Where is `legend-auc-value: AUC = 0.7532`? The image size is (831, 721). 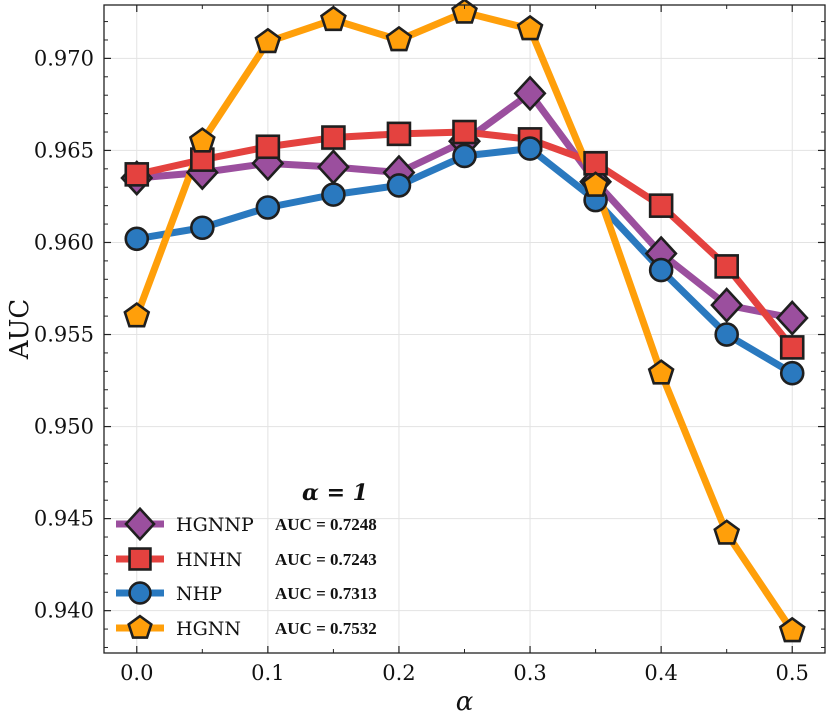 legend-auc-value: AUC = 0.7532 is located at coordinates (326, 628).